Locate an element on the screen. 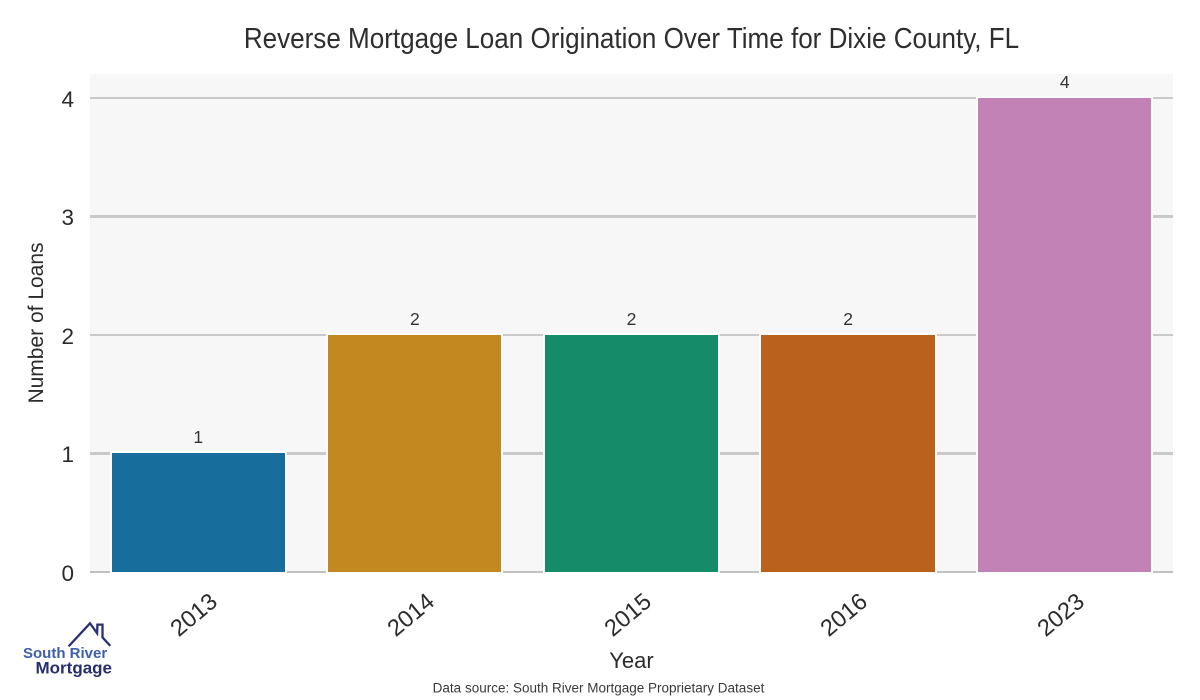 Image resolution: width=1200 pixels, height=700 pixels. svg-text: South River is located at coordinates (65, 653).